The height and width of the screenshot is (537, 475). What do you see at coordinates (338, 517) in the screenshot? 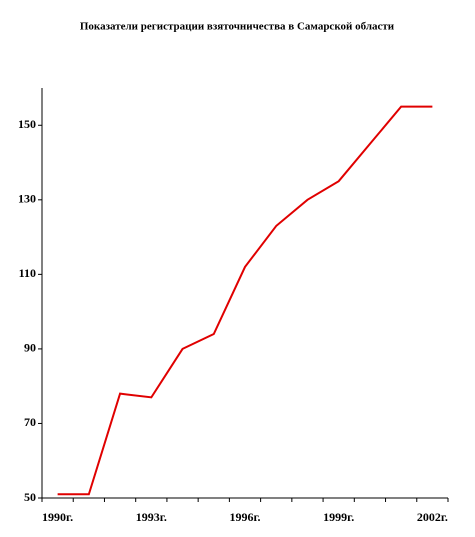
I see `x-tick-label: 1999г.` at bounding box center [338, 517].